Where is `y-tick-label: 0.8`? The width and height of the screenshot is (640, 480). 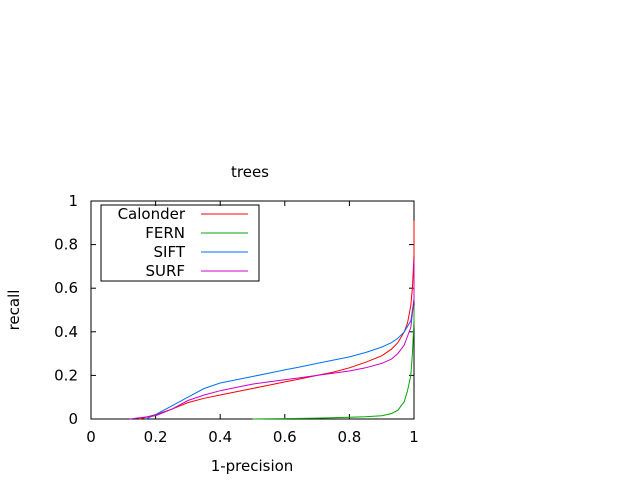 y-tick-label: 0.8 is located at coordinates (66, 245).